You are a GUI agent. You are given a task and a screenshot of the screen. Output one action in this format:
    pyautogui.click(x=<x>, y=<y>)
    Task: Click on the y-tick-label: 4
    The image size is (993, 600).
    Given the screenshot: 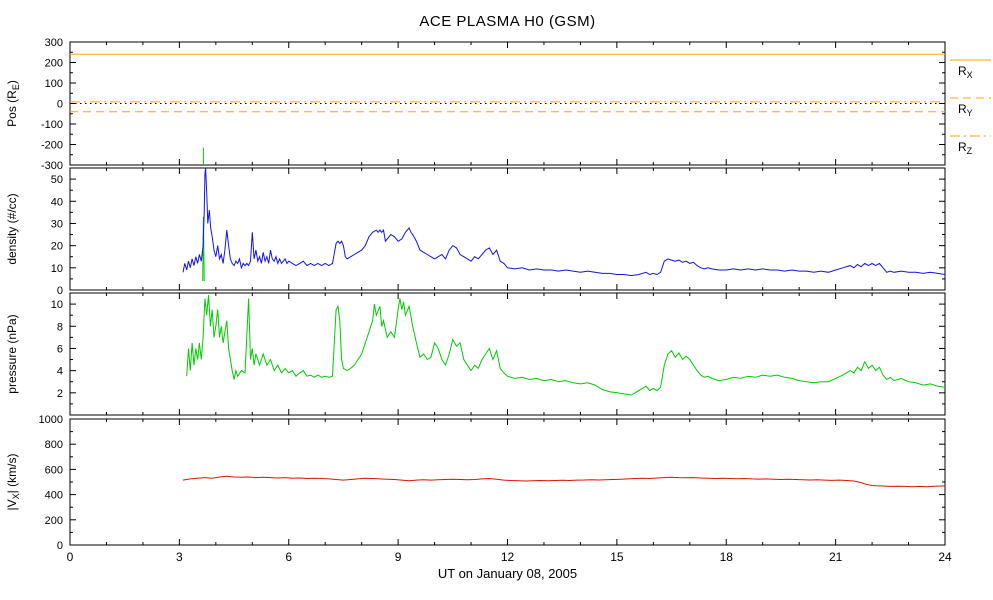 What is the action you would take?
    pyautogui.click(x=60, y=372)
    